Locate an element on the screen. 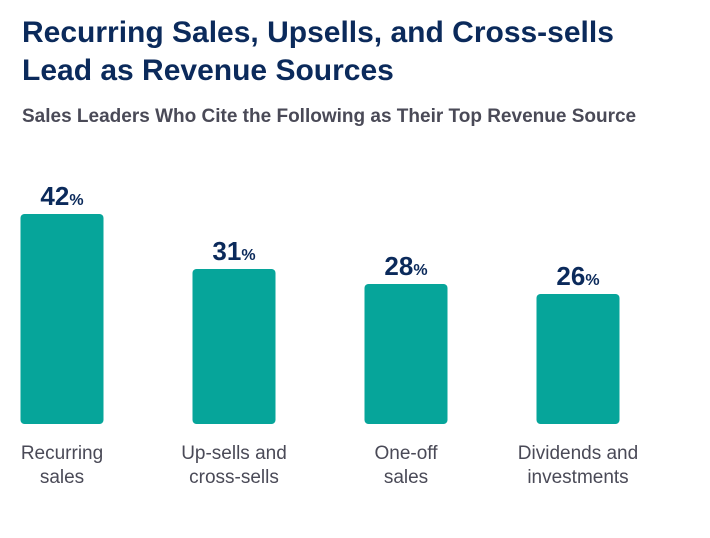 This screenshot has height=538, width=710. category-label-1: Up-sells and cross-sells is located at coordinates (234, 465).